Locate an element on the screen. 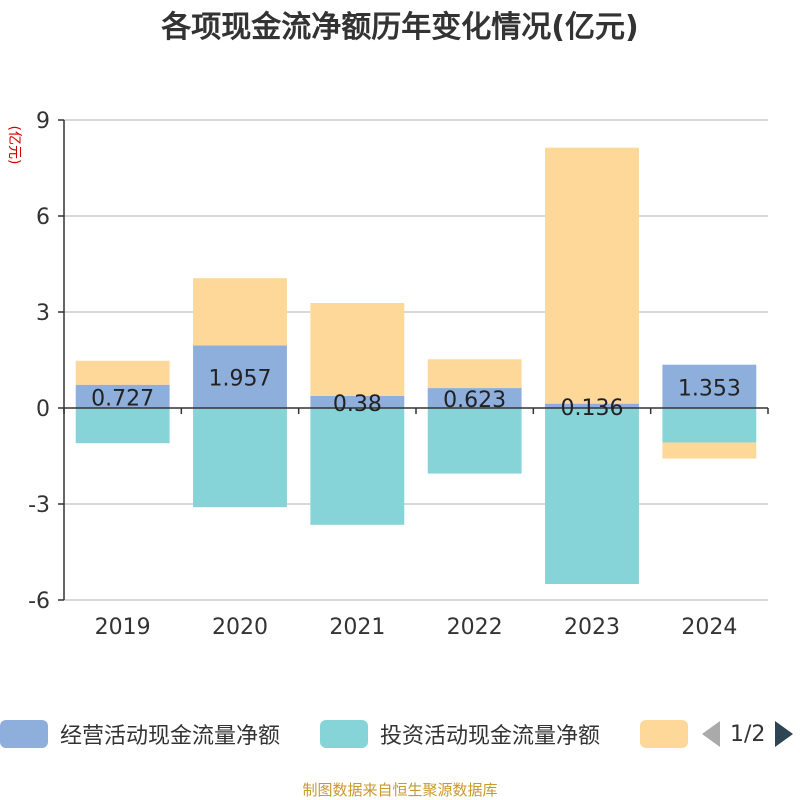 This screenshot has height=800, width=800. bar-series-1-2021 is located at coordinates (357, 466).